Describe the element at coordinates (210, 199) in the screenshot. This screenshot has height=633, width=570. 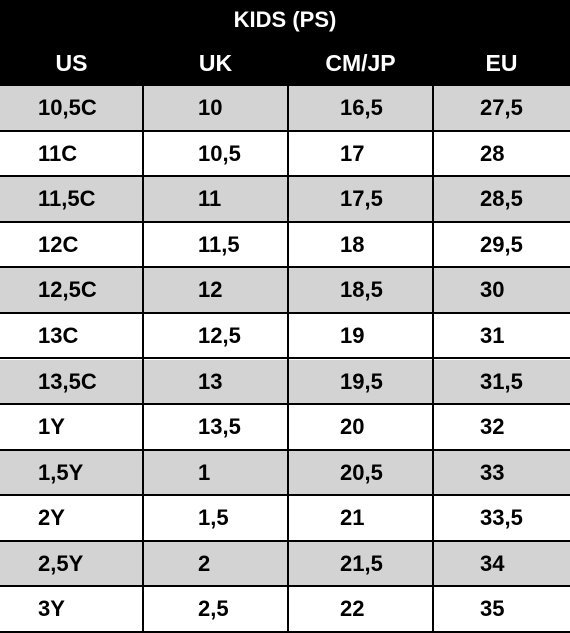
I see `table-cell: 11` at that location.